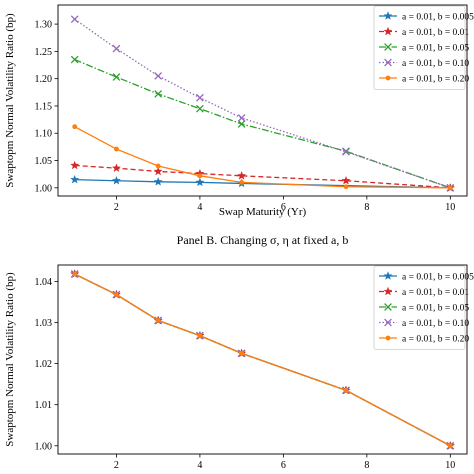 The width and height of the screenshot is (474, 474). I want to click on y-tick-label: 1.05, so click(44, 161).